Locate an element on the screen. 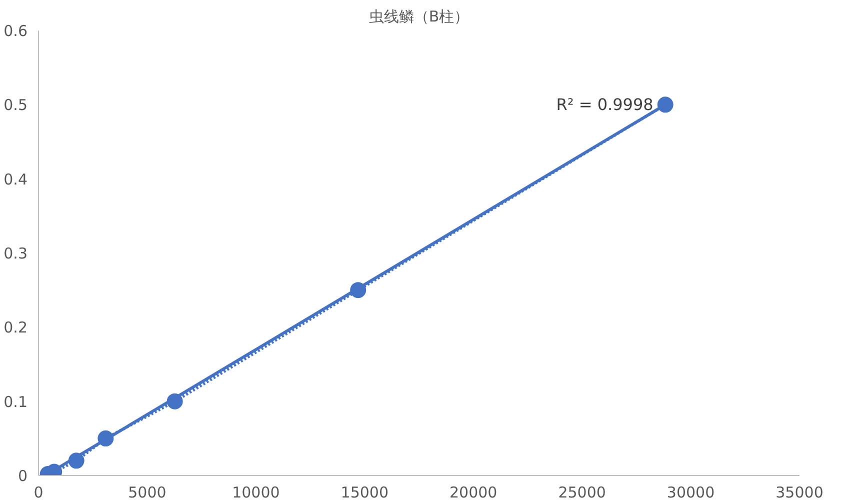 This screenshot has height=500, width=849. y-tick-label: 0 is located at coordinates (23, 476).